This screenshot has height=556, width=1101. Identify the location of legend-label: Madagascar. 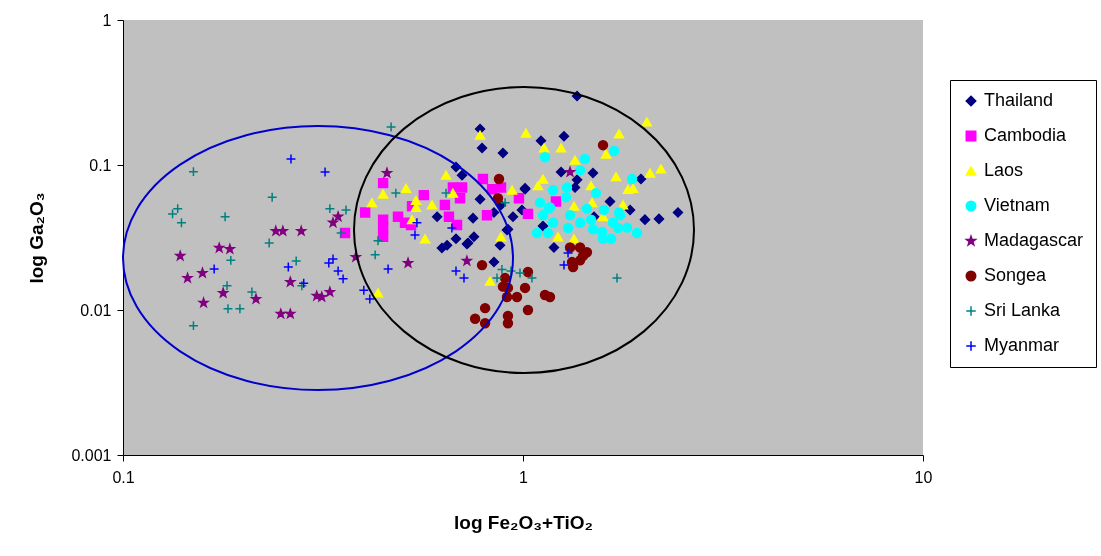
(1034, 240).